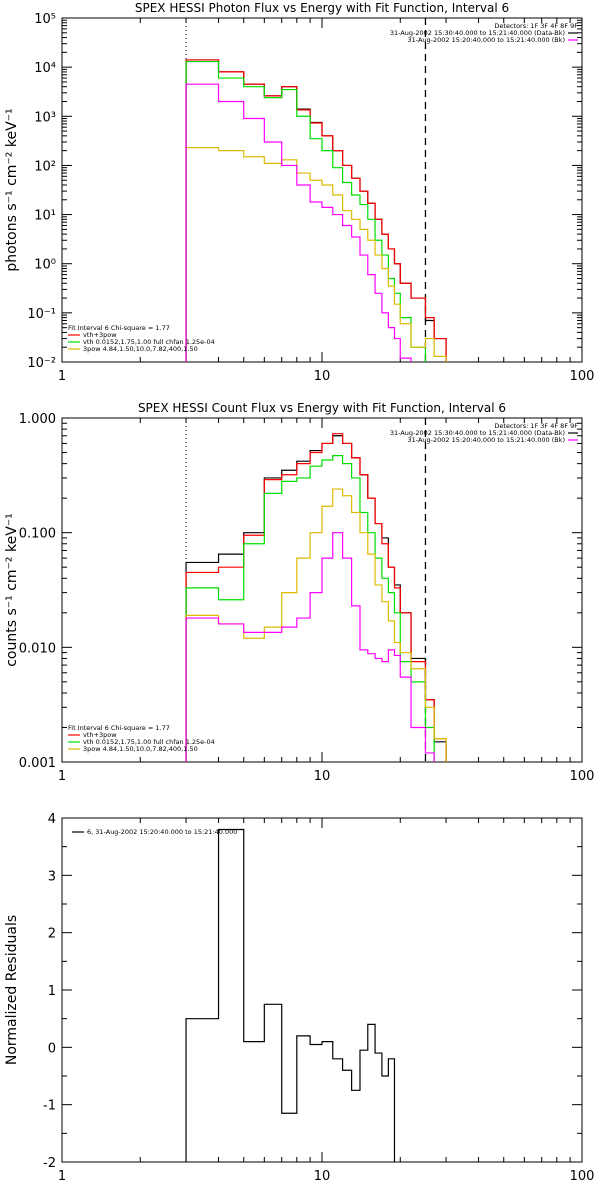 The image size is (600, 1200). I want to click on y-tick-label: 1, so click(52, 991).